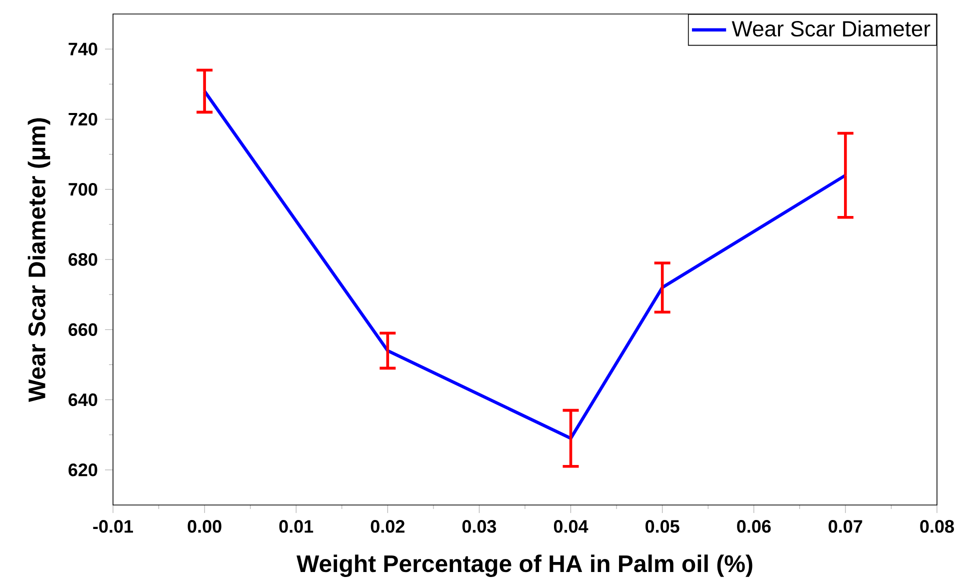  Describe the element at coordinates (571, 526) in the screenshot. I see `x-tick-label: 0.04` at that location.